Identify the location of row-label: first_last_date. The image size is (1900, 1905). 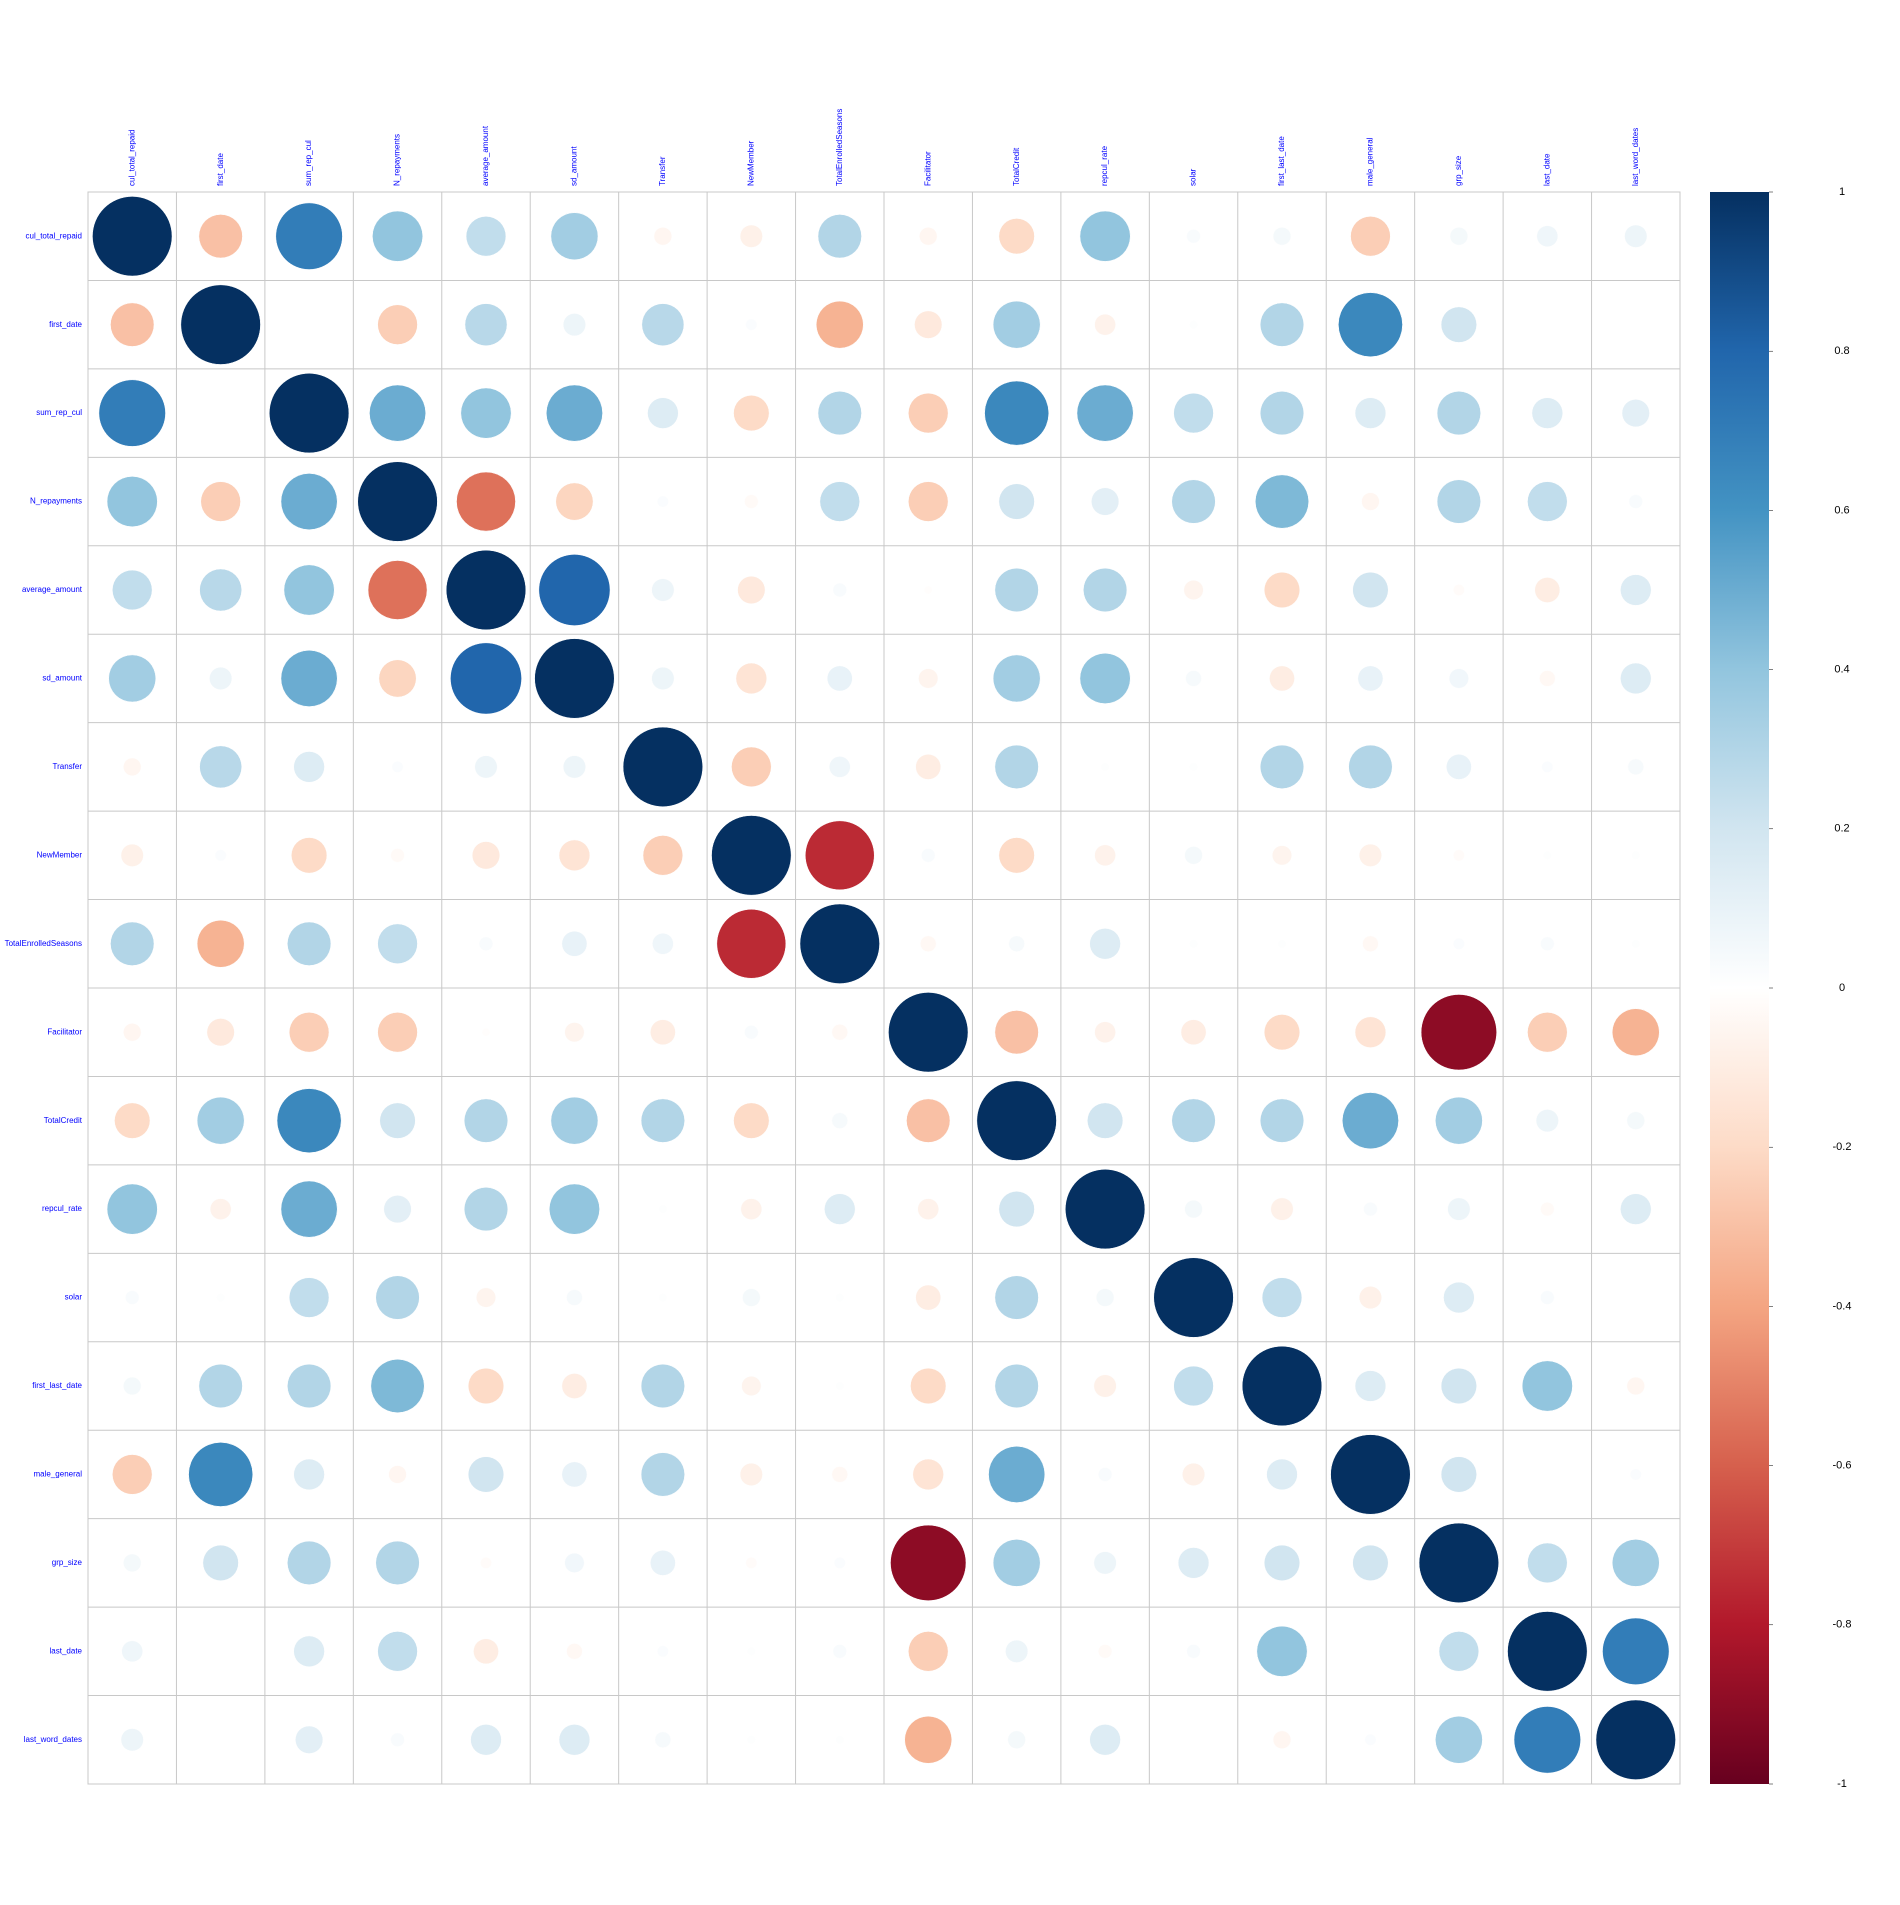
(57, 1385).